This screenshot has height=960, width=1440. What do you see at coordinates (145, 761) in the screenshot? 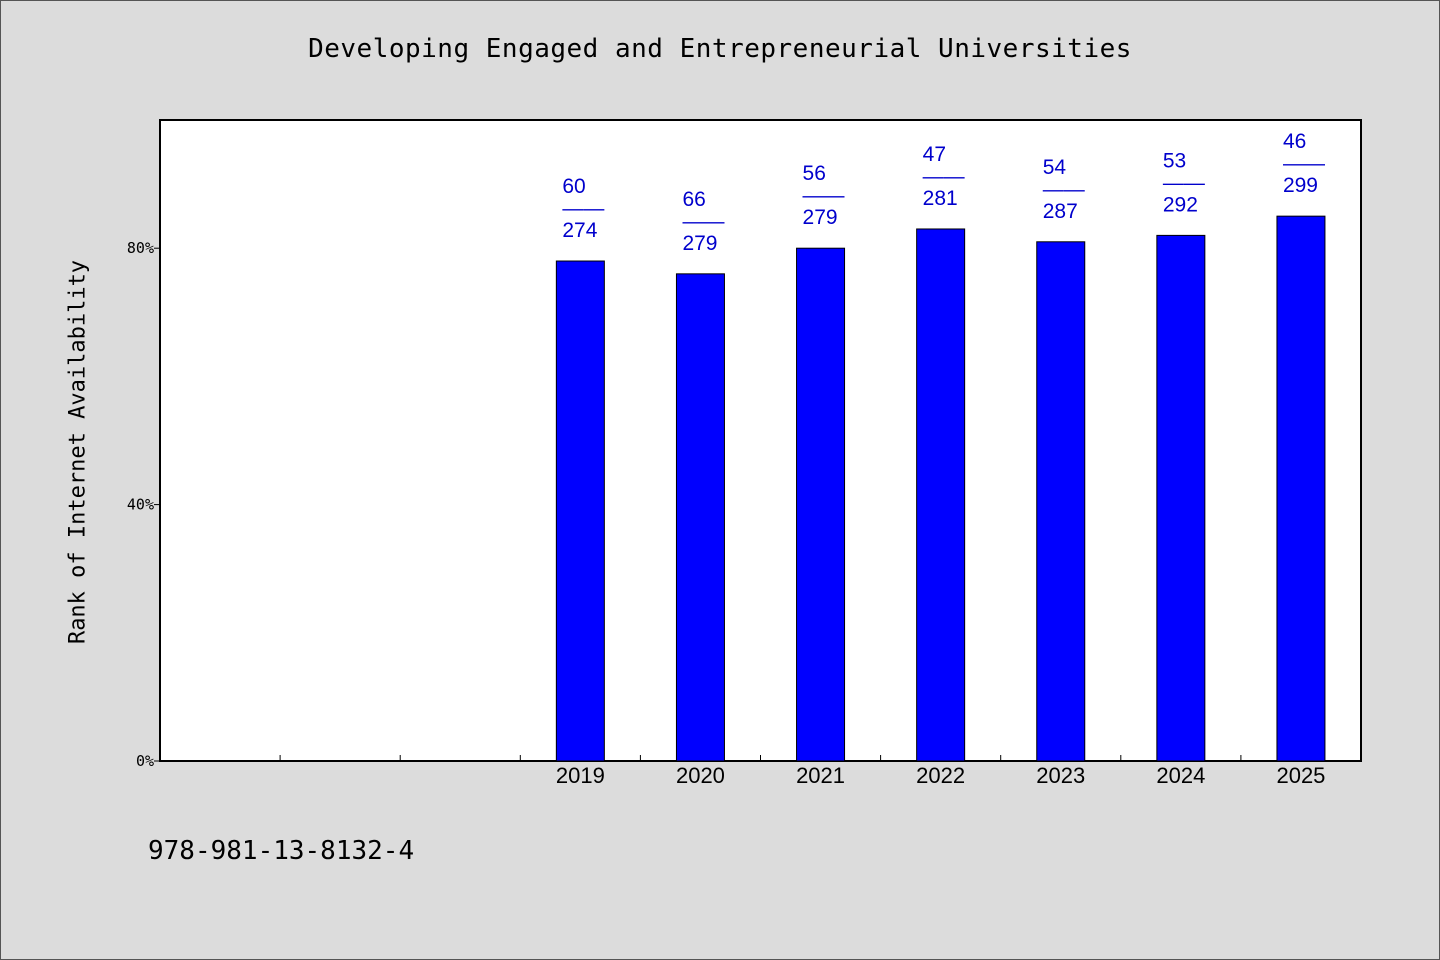
I see `y-tick-label: 0%` at bounding box center [145, 761].